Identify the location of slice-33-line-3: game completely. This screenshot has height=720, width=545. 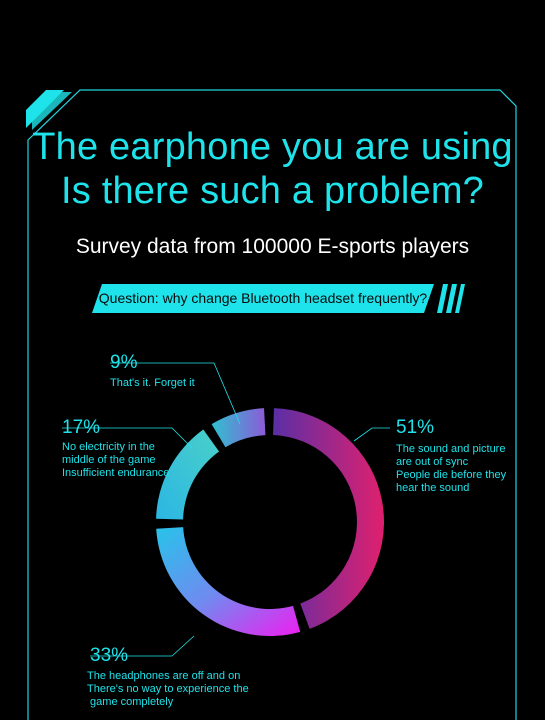
(130, 702).